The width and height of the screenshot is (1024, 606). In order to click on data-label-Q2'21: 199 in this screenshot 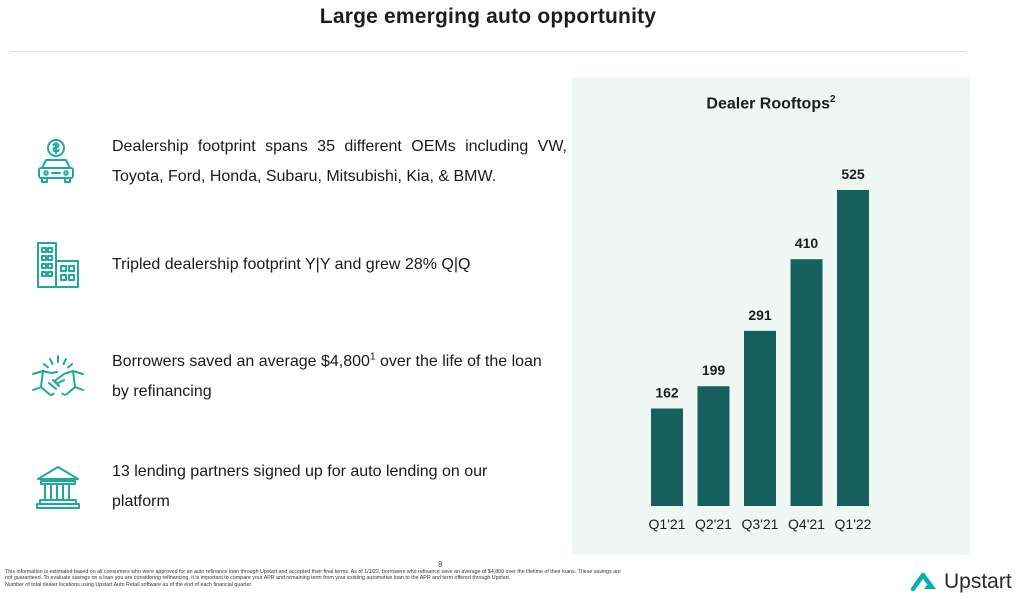, I will do `click(714, 370)`.